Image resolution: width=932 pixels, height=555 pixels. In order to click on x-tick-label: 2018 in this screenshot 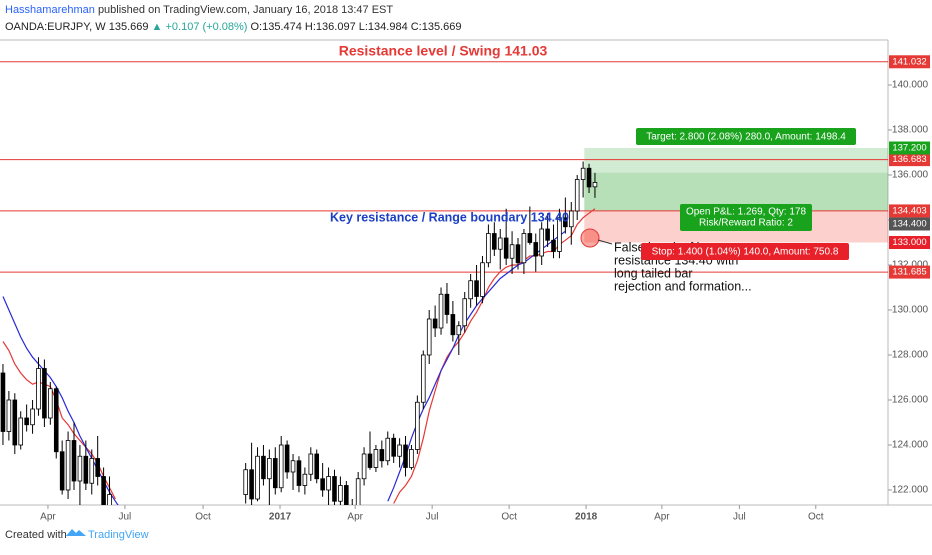, I will do `click(586, 517)`.